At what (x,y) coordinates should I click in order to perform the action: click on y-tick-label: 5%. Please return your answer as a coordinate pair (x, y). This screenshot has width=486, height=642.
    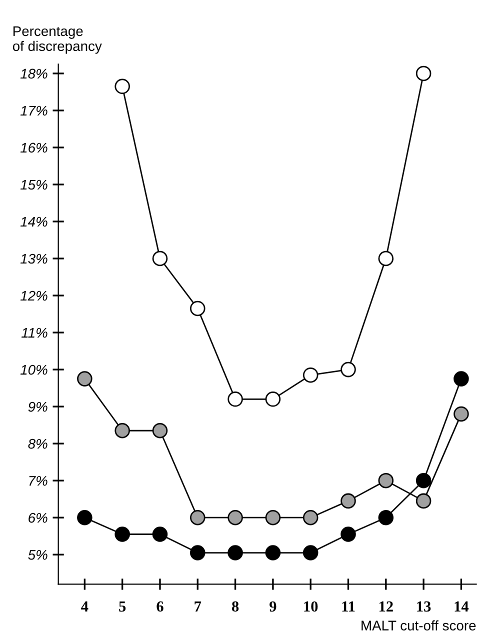
    Looking at the image, I should click on (38, 555).